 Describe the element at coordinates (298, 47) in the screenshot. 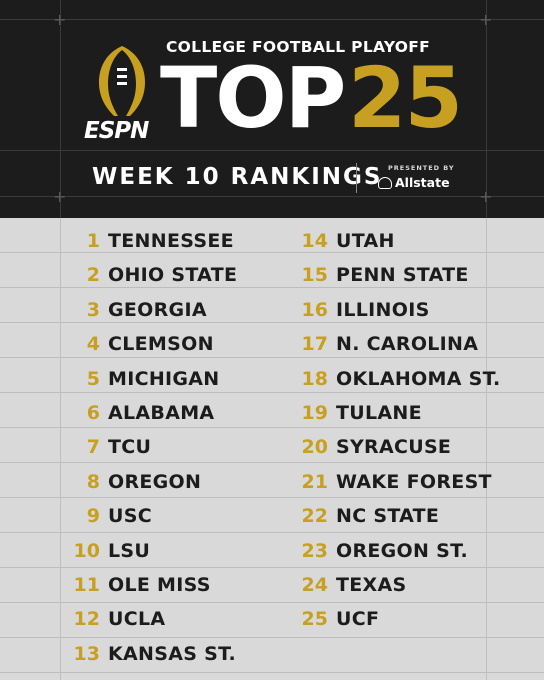

I see `subtitle: COLLEGE FOOTBALL PLAYOFF` at that location.